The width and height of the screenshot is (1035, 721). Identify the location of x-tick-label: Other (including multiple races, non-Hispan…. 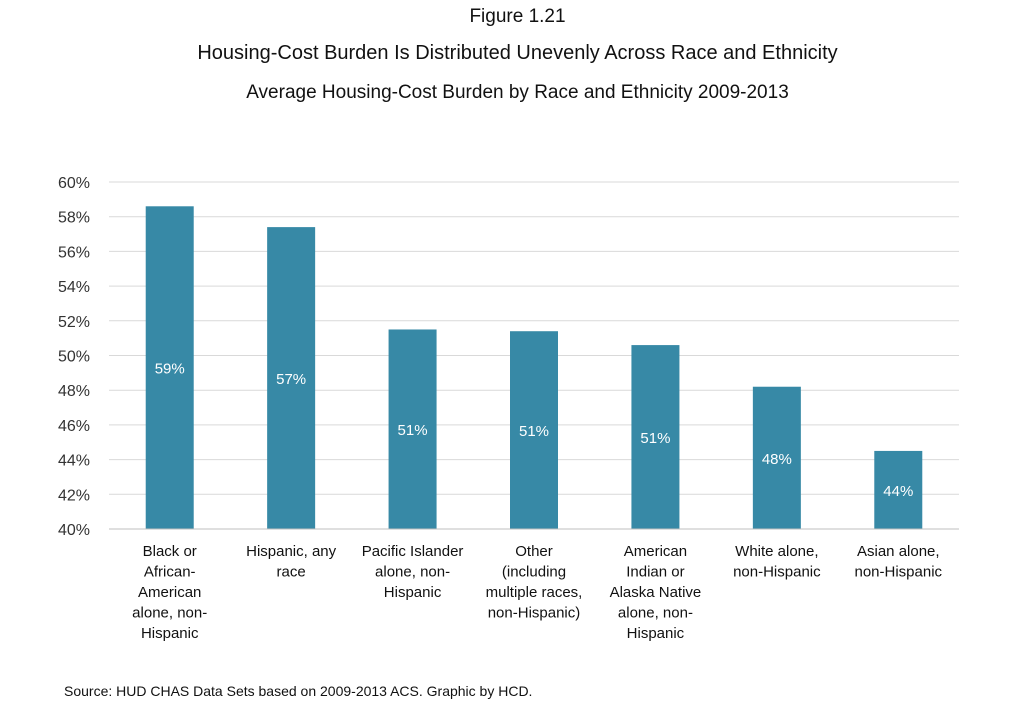
(534, 582).